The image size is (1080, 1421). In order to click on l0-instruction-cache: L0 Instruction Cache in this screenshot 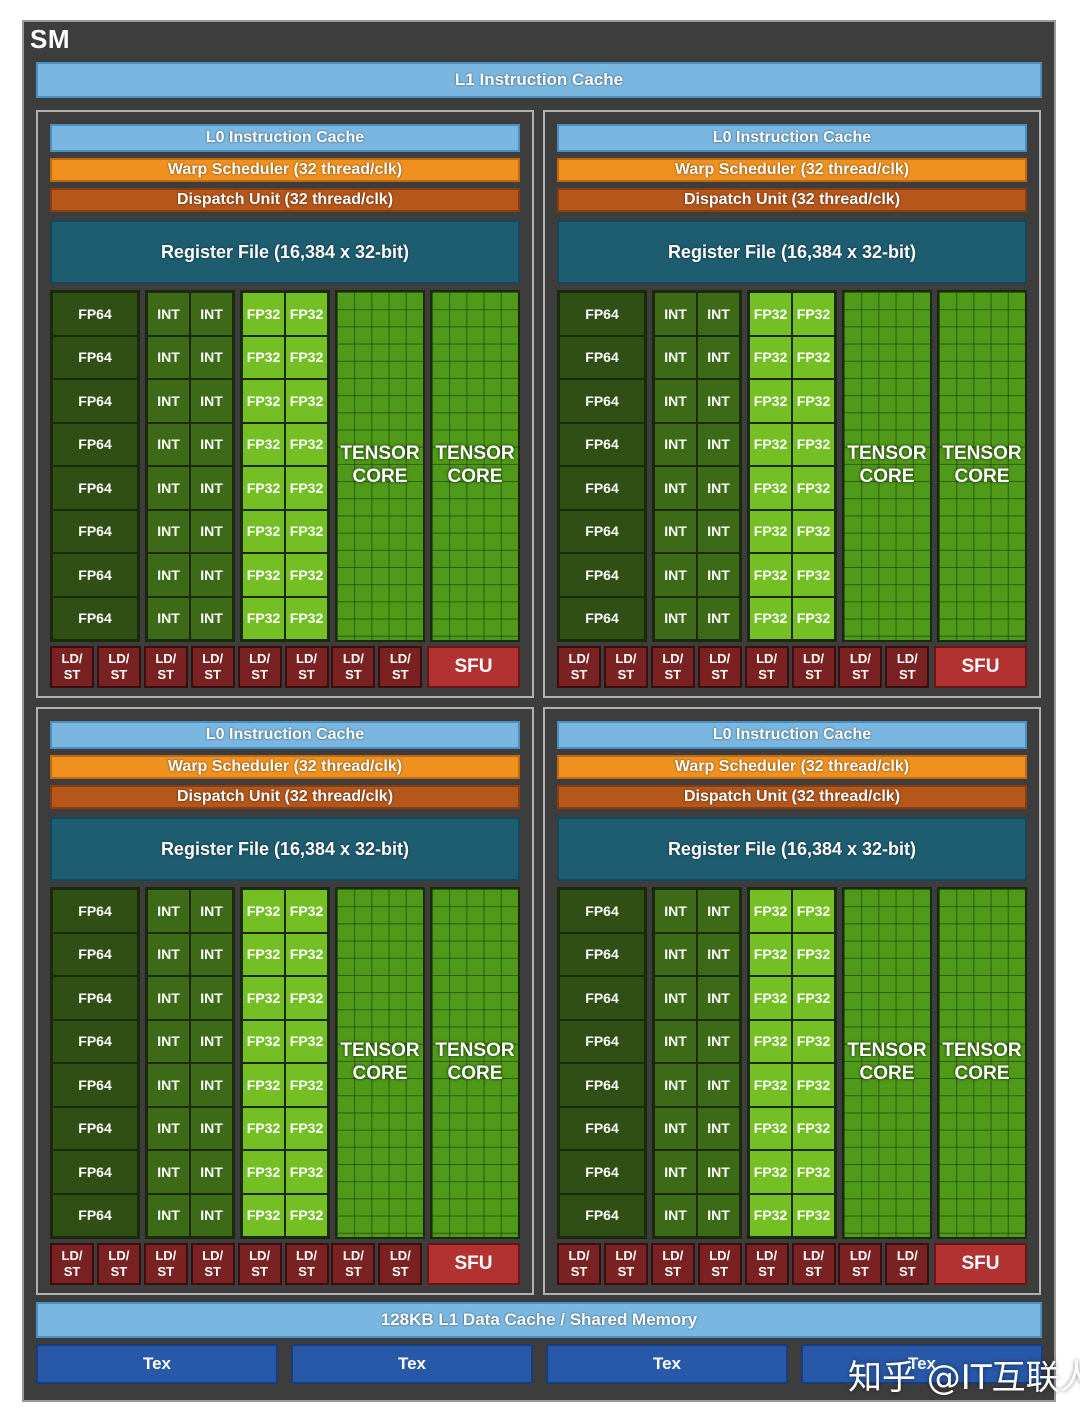, I will do `click(792, 735)`.